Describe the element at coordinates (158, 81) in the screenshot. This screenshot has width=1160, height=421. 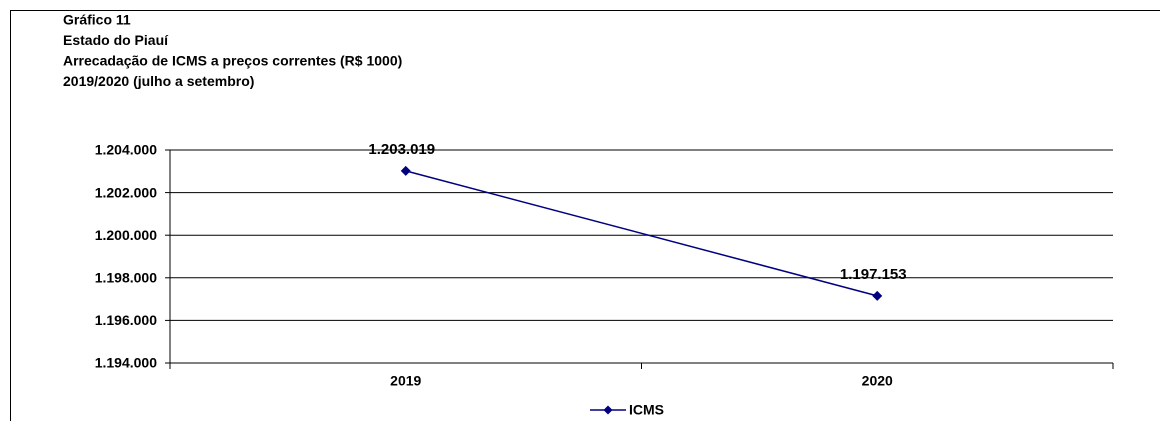
I see `chart-title: 2019/2020 (julho a setembro)` at that location.